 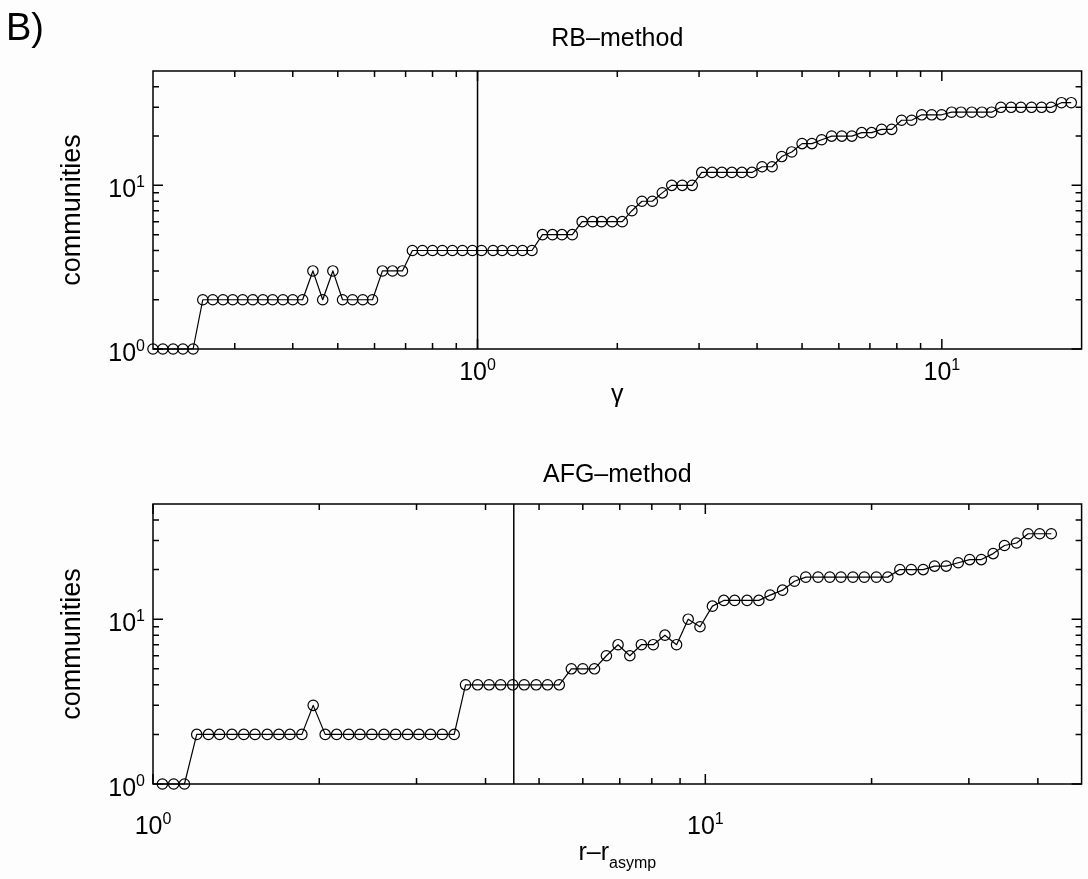 I want to click on x-axis-title: γ, so click(x=618, y=393).